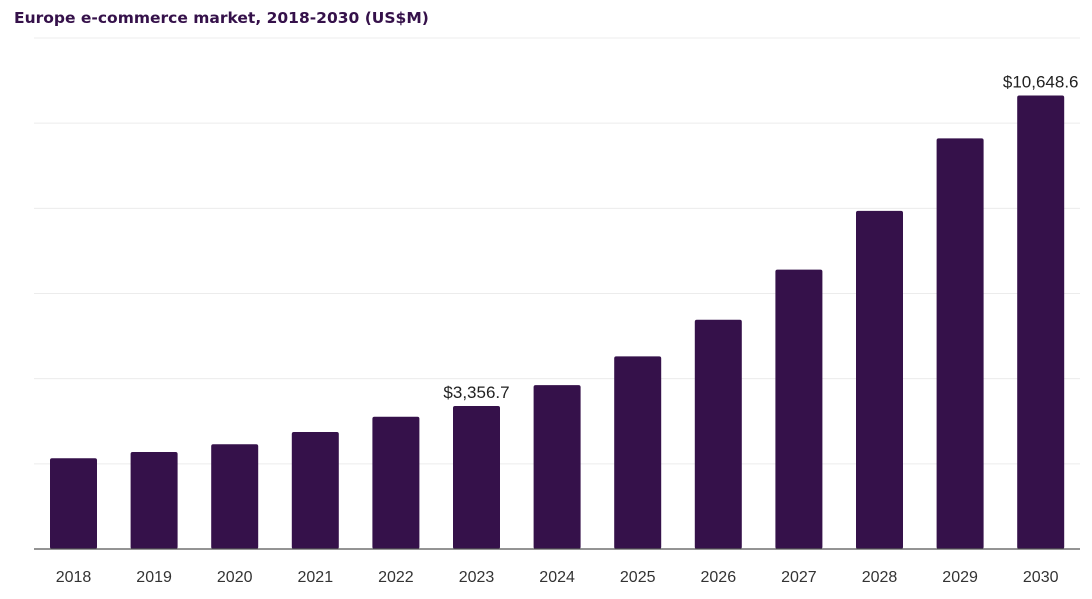 Image resolution: width=1092 pixels, height=599 pixels. Describe the element at coordinates (799, 409) in the screenshot. I see `bar-2027` at that location.